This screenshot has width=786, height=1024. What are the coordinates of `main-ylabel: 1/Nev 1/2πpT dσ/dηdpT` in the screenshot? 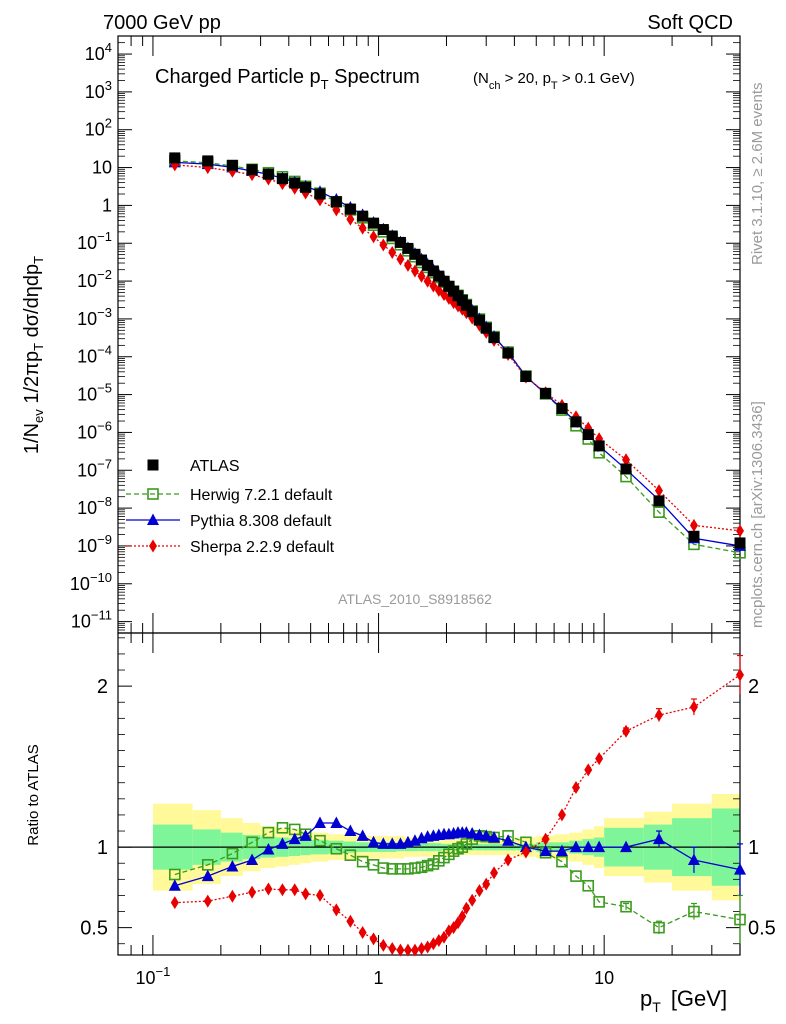 It's located at (33, 355).